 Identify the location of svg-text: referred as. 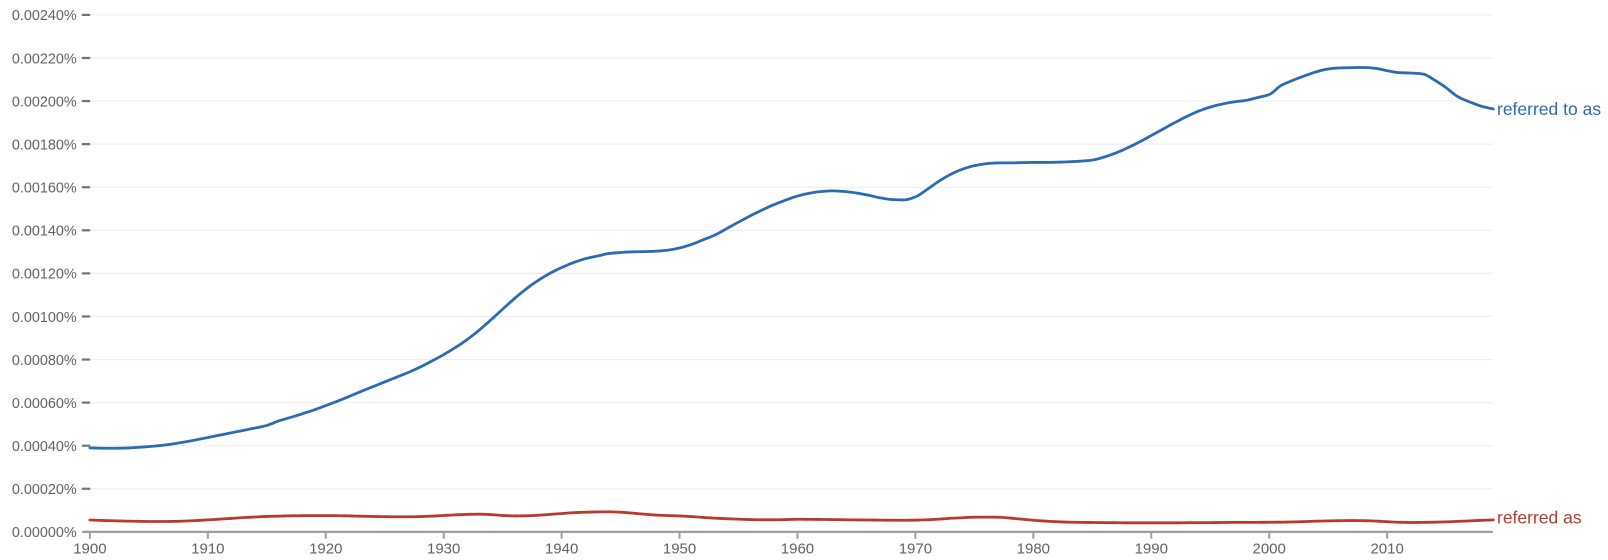
(1539, 518).